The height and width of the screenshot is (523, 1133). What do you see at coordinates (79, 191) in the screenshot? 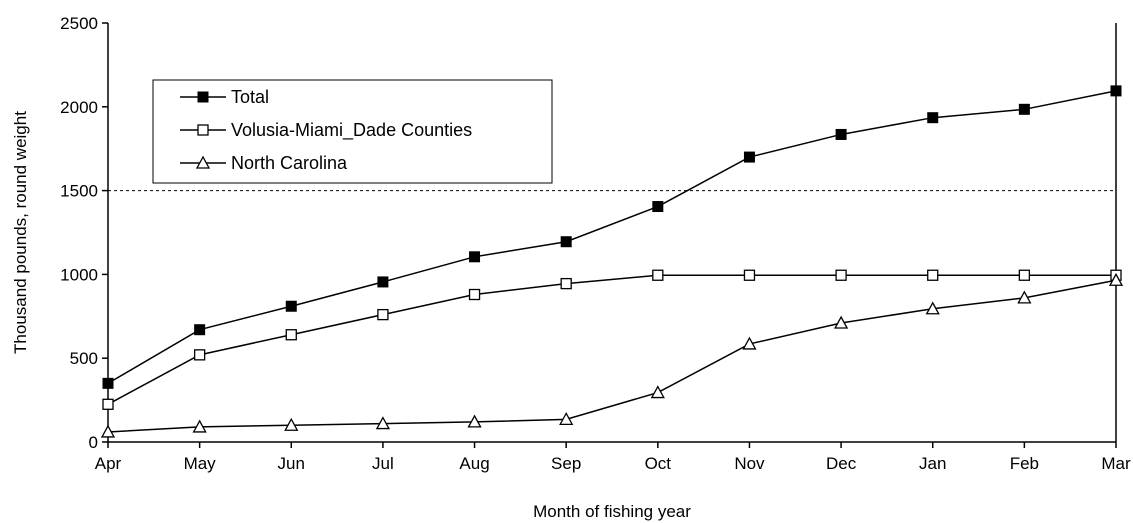
I see `y-tick-label: 1500` at bounding box center [79, 191].